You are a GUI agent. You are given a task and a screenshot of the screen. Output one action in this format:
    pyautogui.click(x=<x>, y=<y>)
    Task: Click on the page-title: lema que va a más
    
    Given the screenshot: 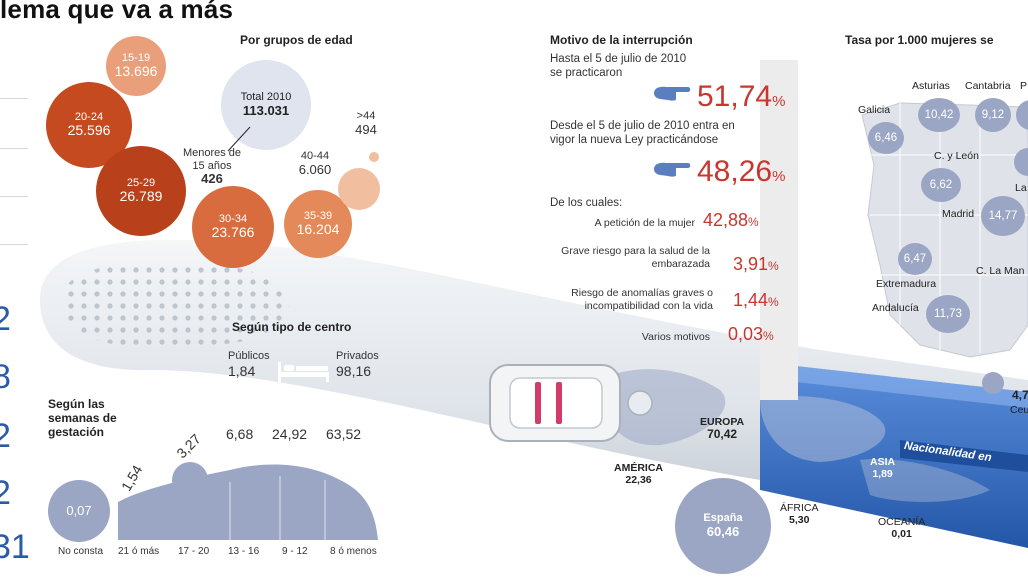 What is the action you would take?
    pyautogui.click(x=117, y=12)
    